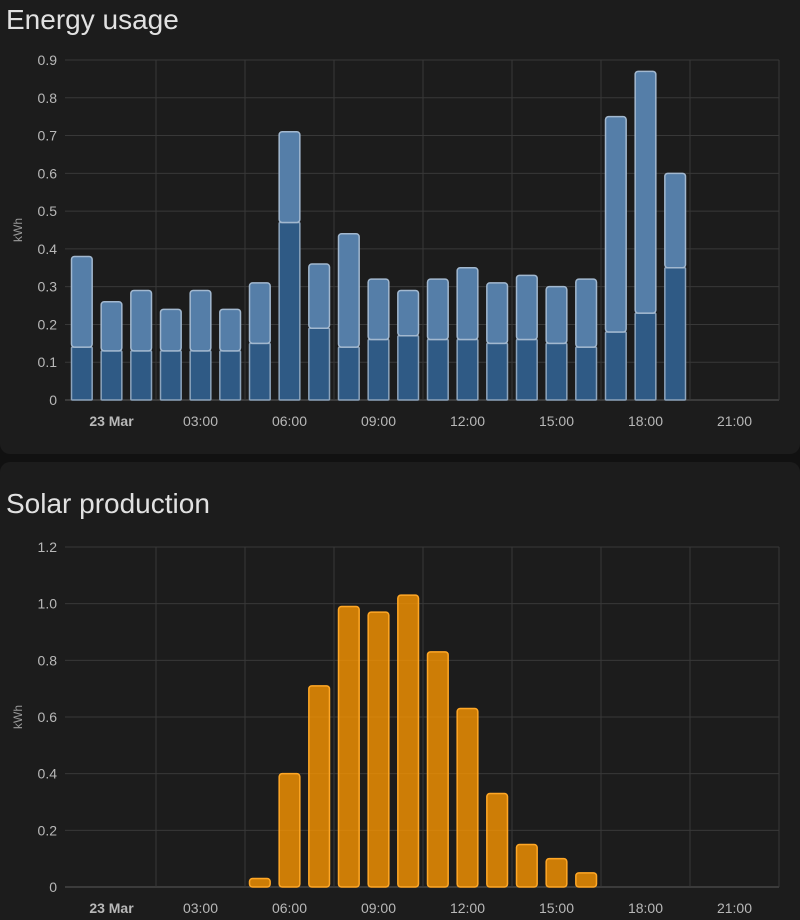  I want to click on solar-y-tick-label: 0.6, so click(48, 717).